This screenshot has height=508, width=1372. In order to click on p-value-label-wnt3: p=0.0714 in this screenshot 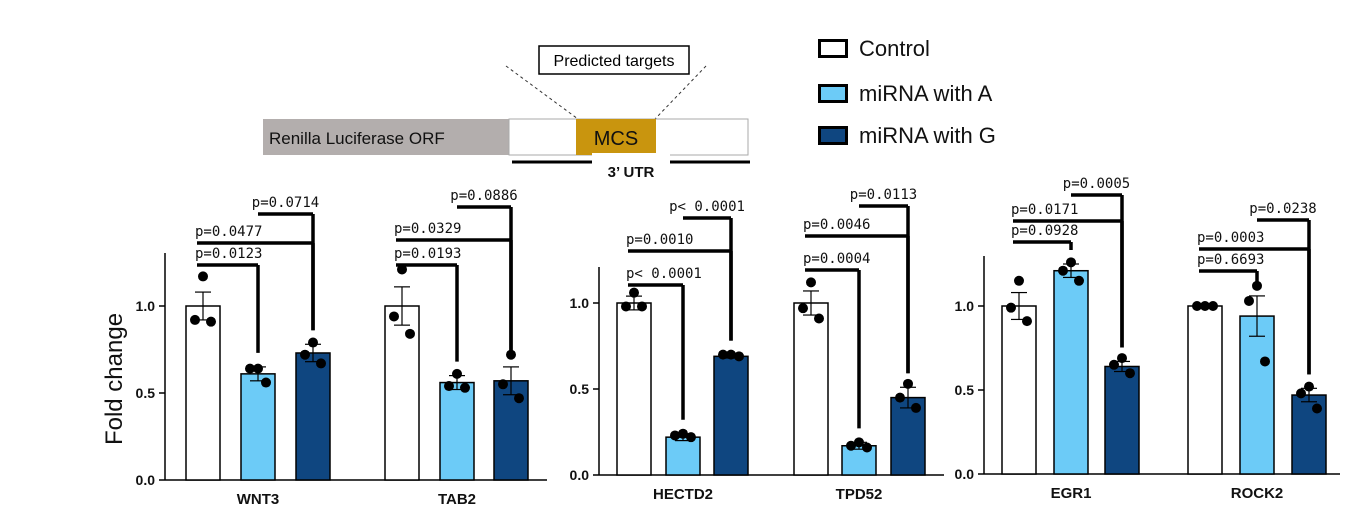, I will do `click(285, 203)`.